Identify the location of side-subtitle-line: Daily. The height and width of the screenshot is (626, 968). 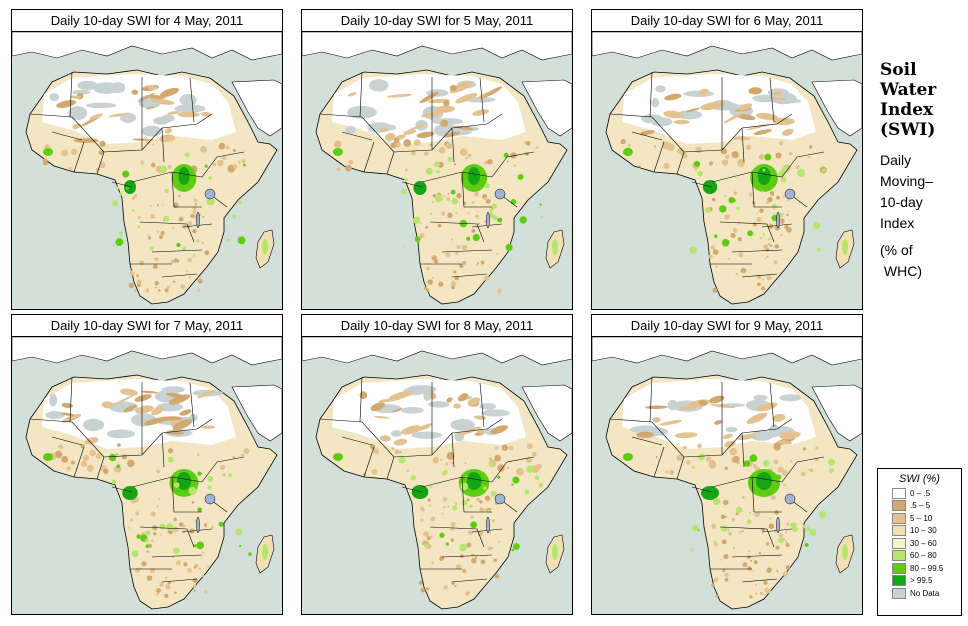
(896, 160).